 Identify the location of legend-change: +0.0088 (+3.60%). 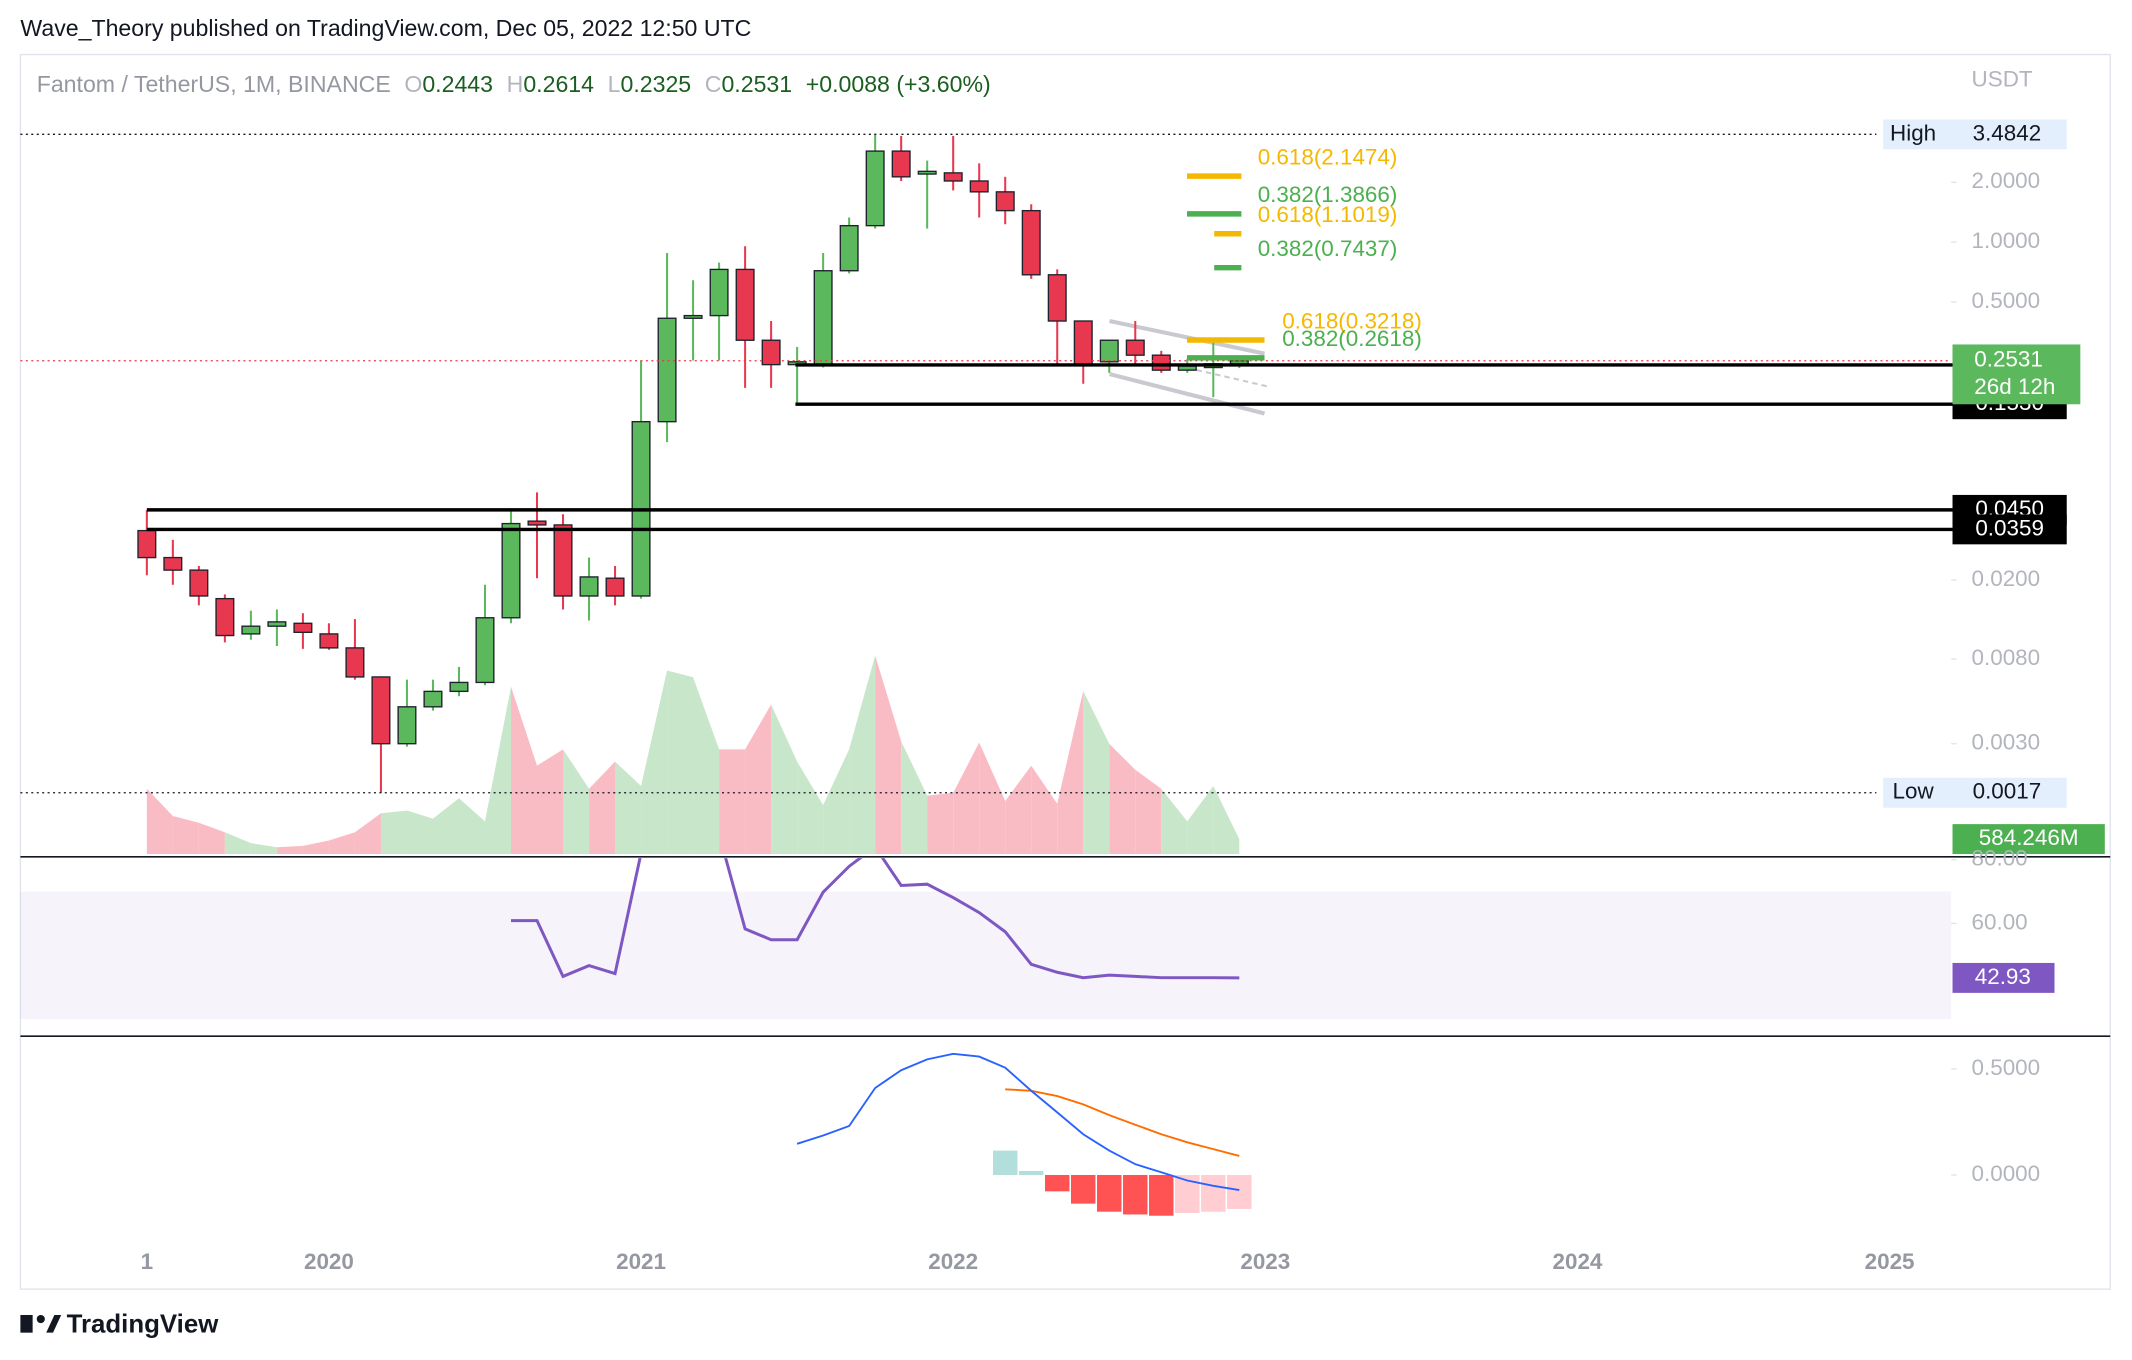
(898, 84).